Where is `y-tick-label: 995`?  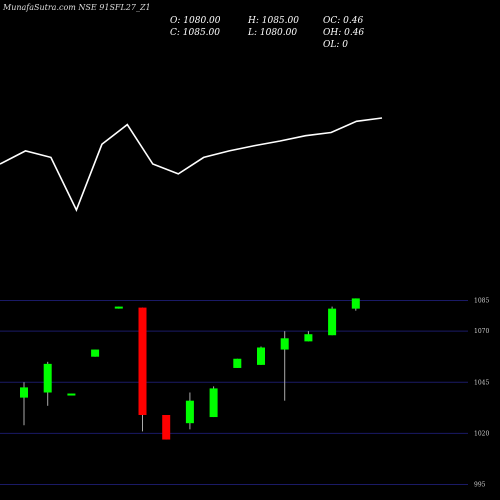
y-tick-label: 995 is located at coordinates (480, 485).